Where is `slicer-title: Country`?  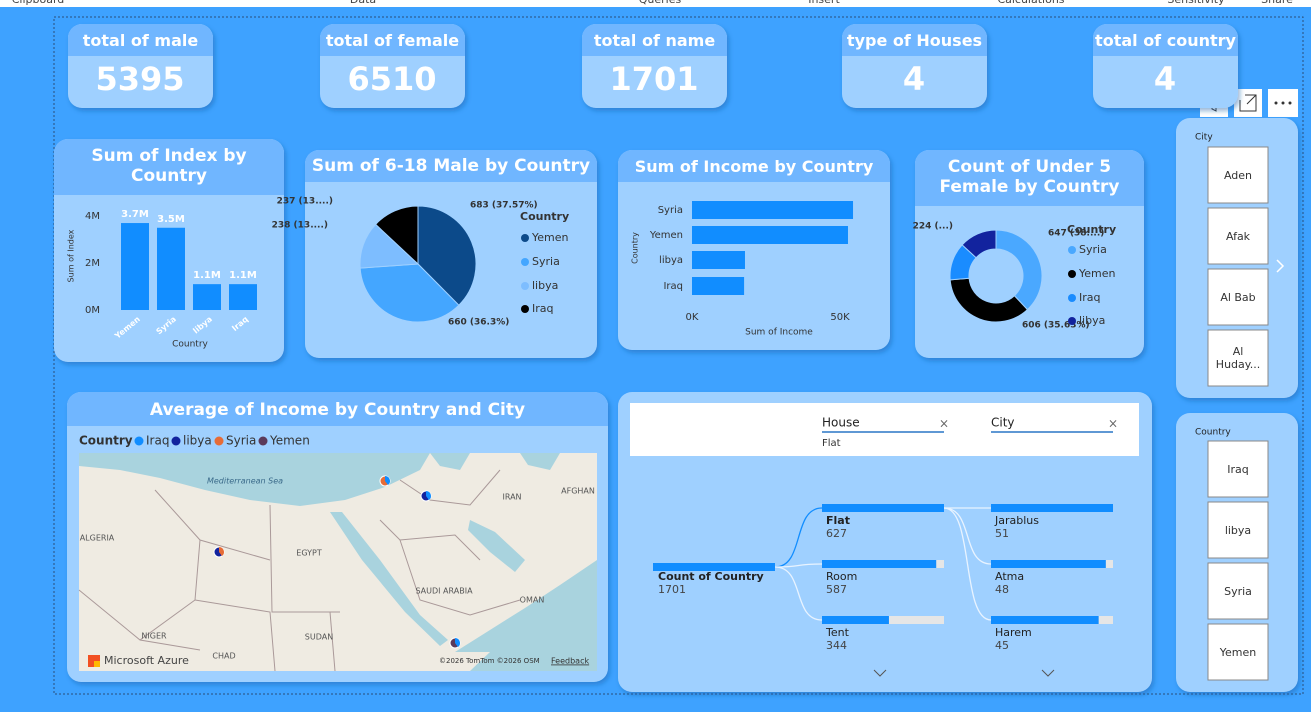
slicer-title: Country is located at coordinates (1213, 433).